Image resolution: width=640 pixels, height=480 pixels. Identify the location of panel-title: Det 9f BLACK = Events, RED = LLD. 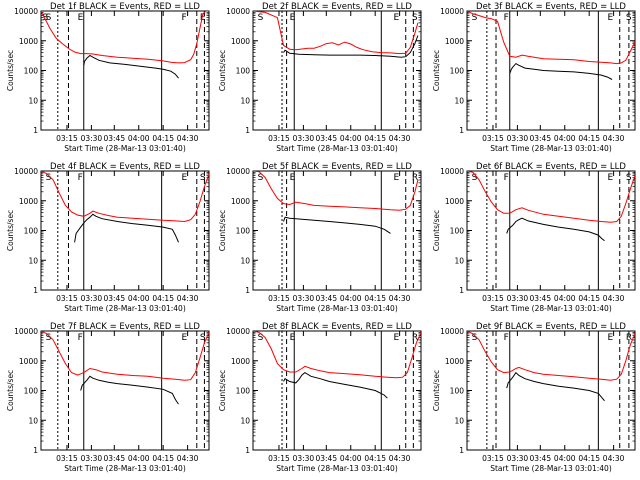
(551, 327).